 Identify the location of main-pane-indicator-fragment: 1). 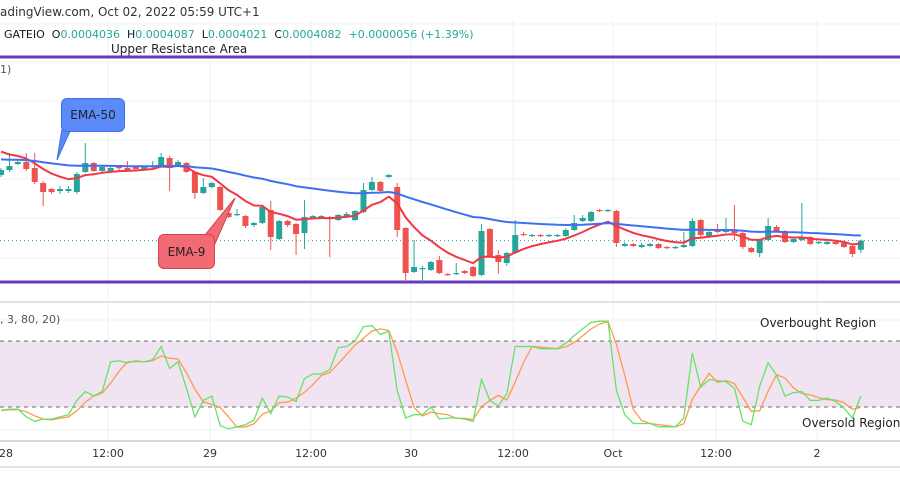
(6, 69).